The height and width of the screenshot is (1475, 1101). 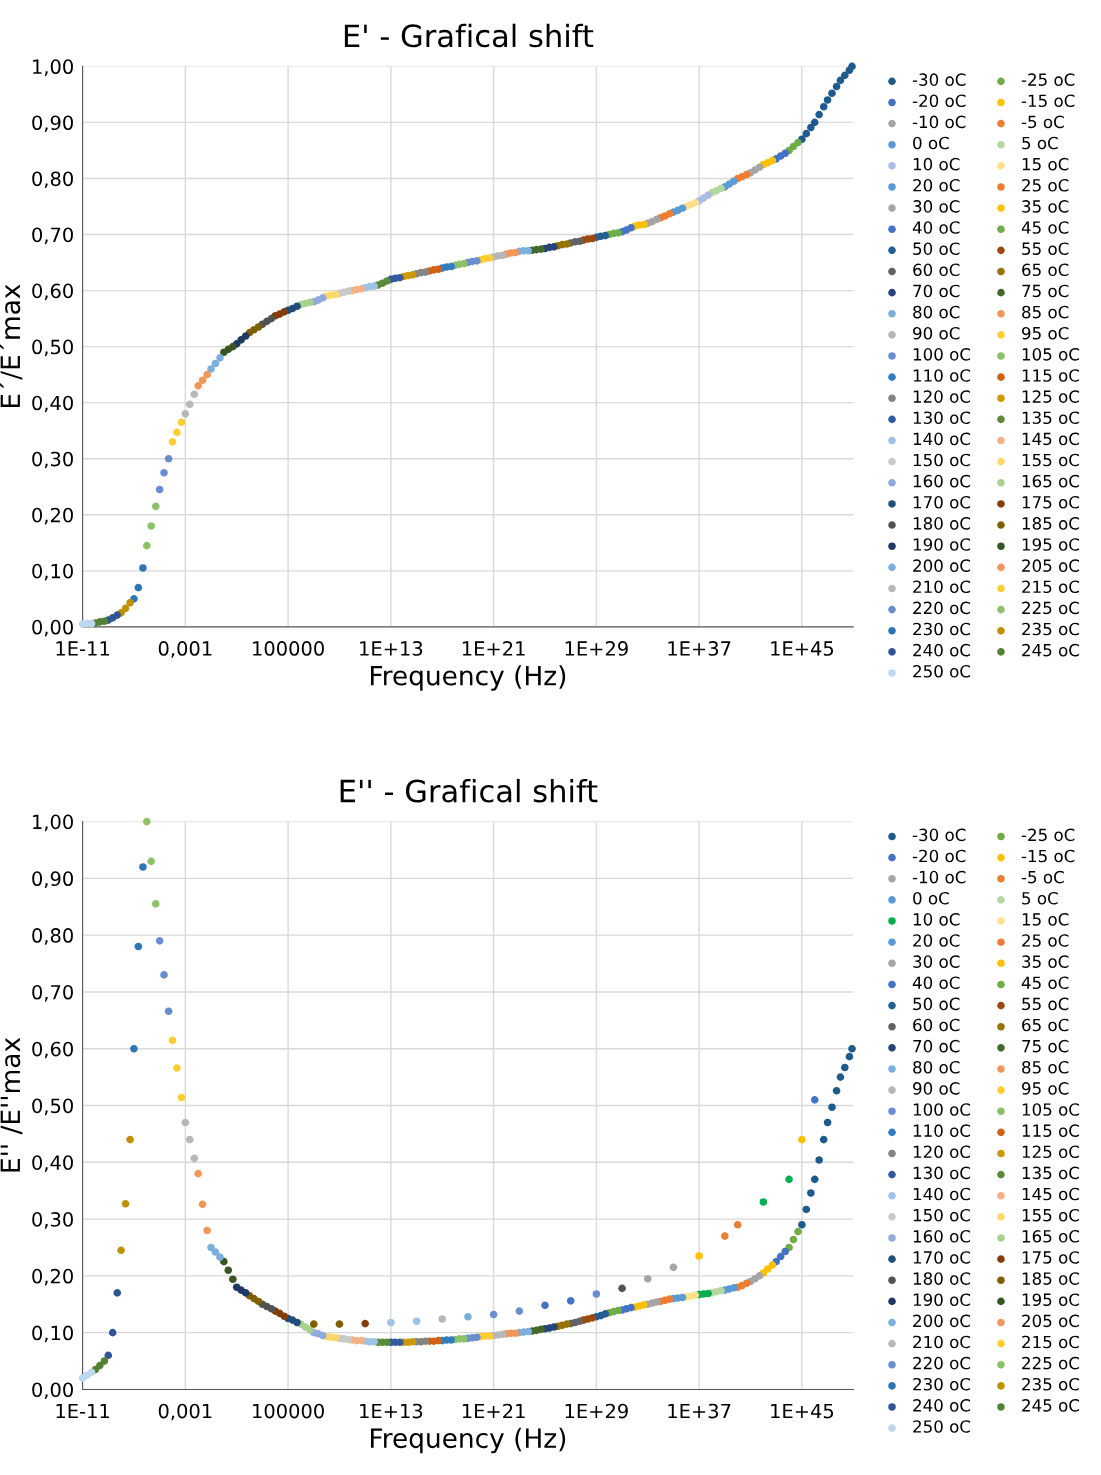 I want to click on x-tick-label: 1E-11, so click(x=82, y=648).